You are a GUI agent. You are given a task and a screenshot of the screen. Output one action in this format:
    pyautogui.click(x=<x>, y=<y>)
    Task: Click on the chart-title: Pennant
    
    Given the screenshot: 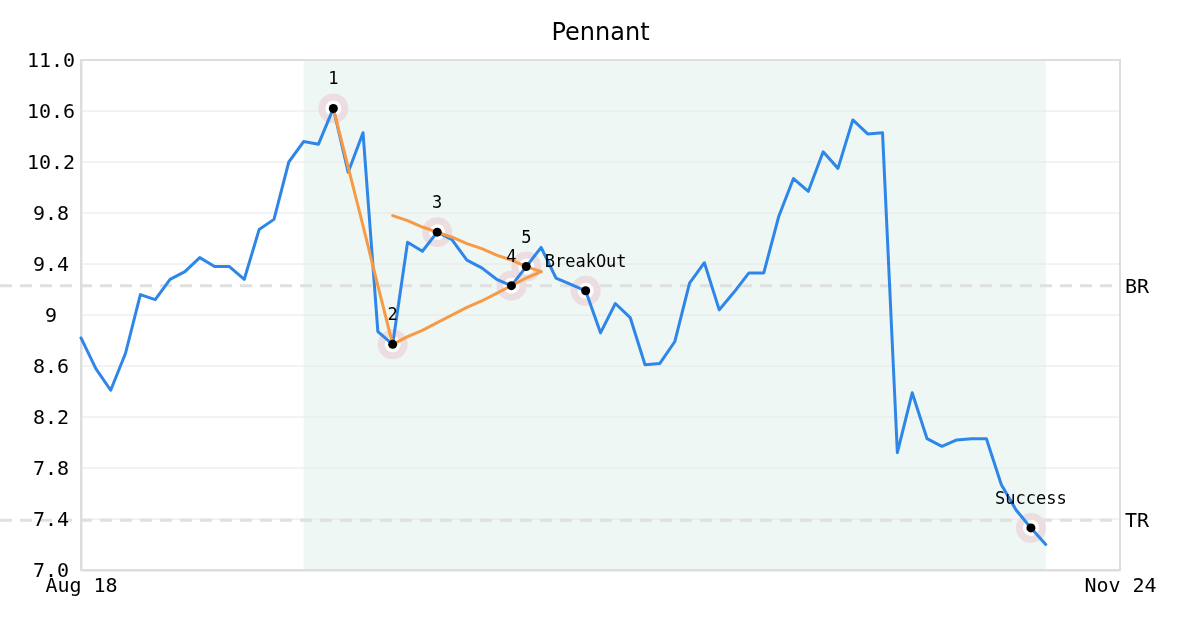 What is the action you would take?
    pyautogui.click(x=600, y=32)
    